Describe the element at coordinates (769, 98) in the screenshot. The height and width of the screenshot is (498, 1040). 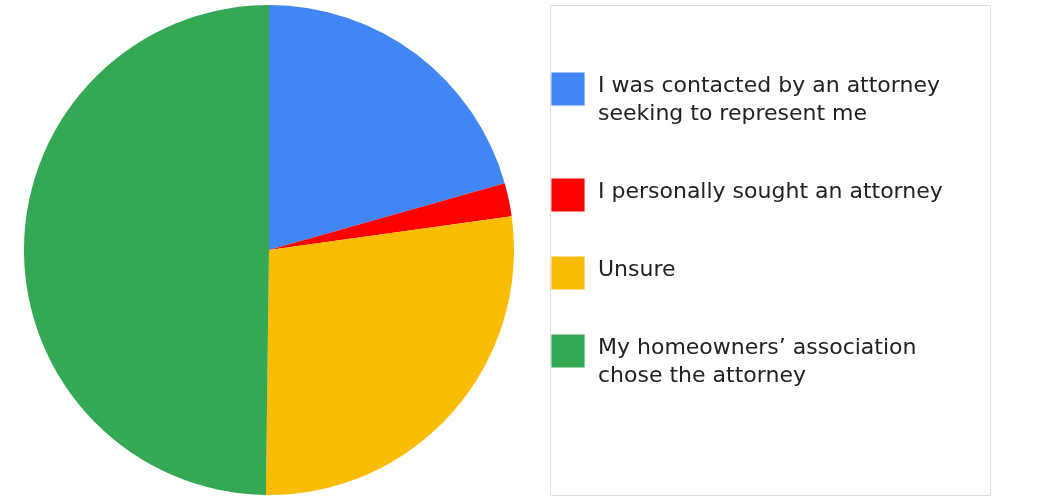
I see `legend-label: I was contacted by an attorney seeking to represent me` at that location.